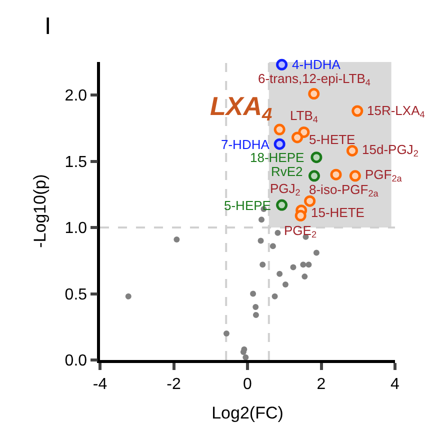  What do you see at coordinates (241, 107) in the screenshot?
I see `annotation: LXA$_{4}$` at bounding box center [241, 107].